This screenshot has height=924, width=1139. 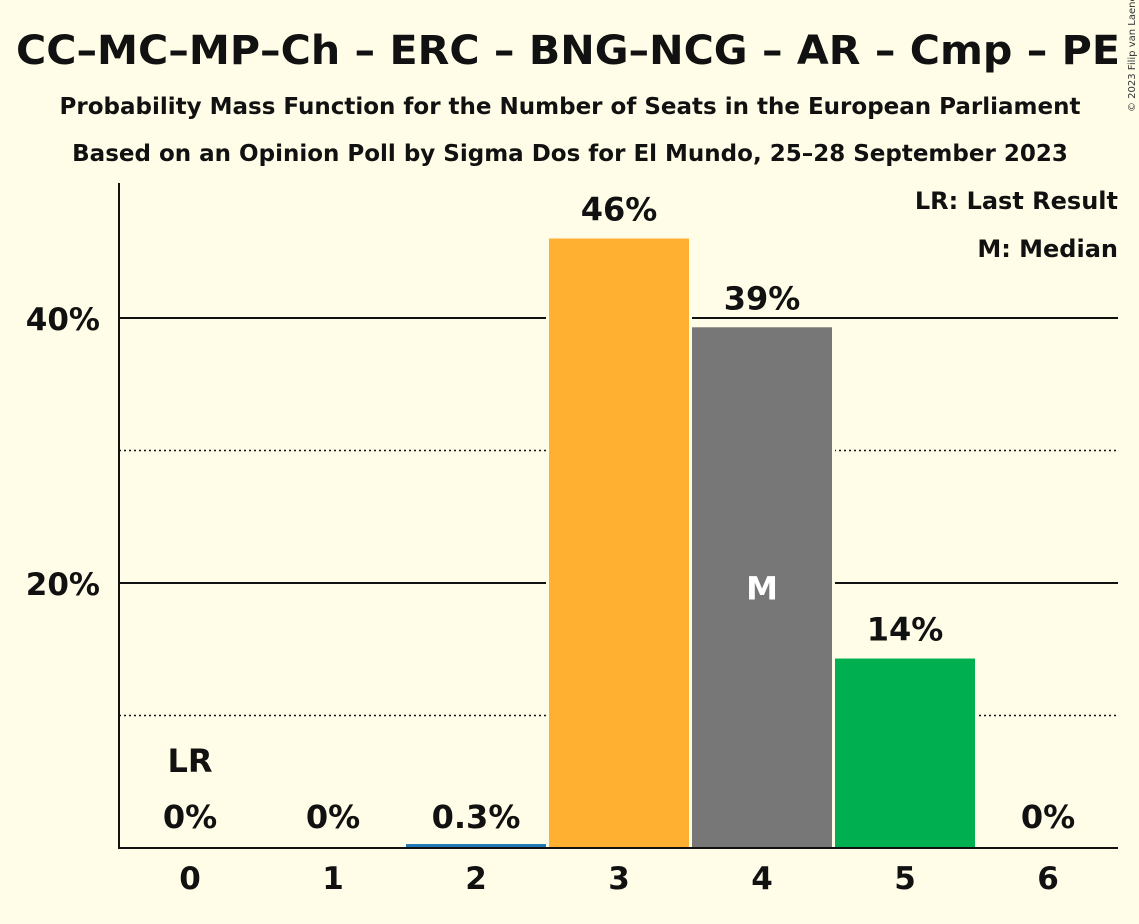 I want to click on x-tick-label: 4, so click(x=762, y=879).